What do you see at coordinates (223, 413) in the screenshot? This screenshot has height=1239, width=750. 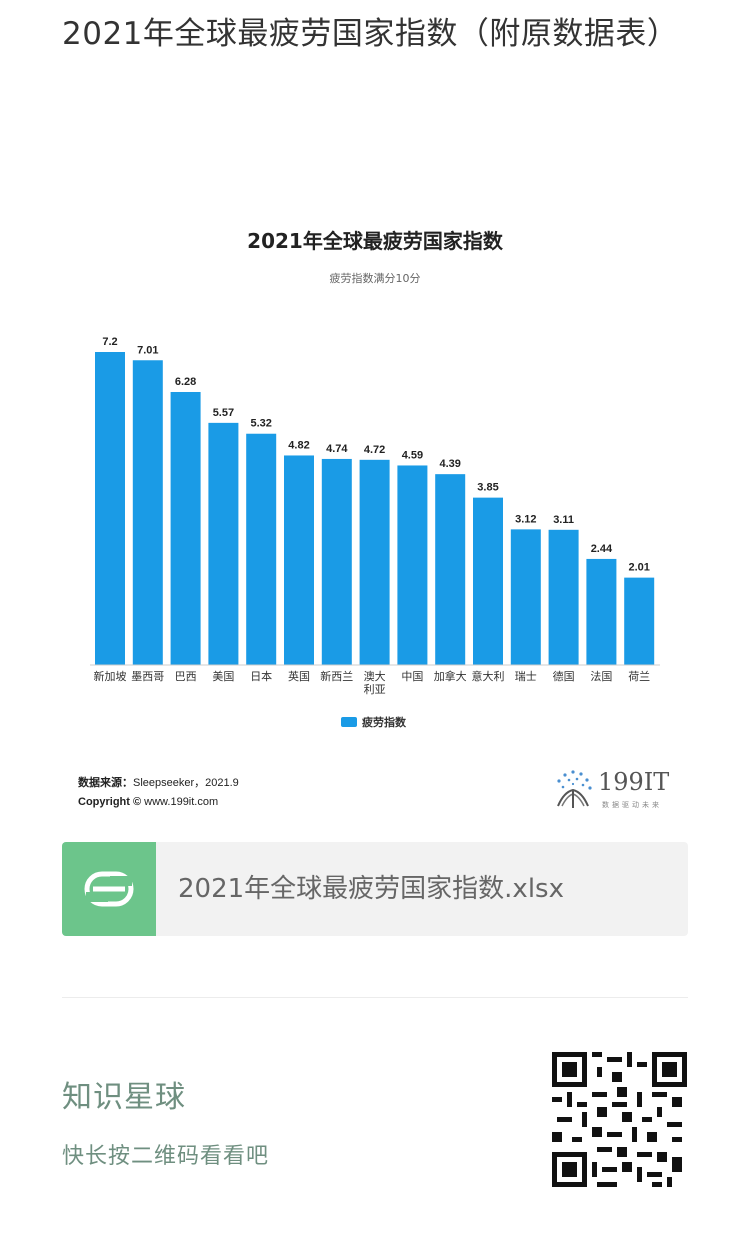 I see `bar-value-label: 5.57` at bounding box center [223, 413].